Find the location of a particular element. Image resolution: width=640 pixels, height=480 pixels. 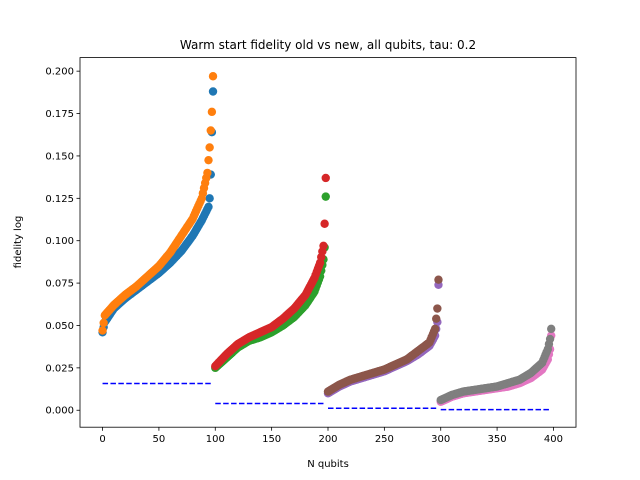

x-tick-label: 300 is located at coordinates (440, 439).